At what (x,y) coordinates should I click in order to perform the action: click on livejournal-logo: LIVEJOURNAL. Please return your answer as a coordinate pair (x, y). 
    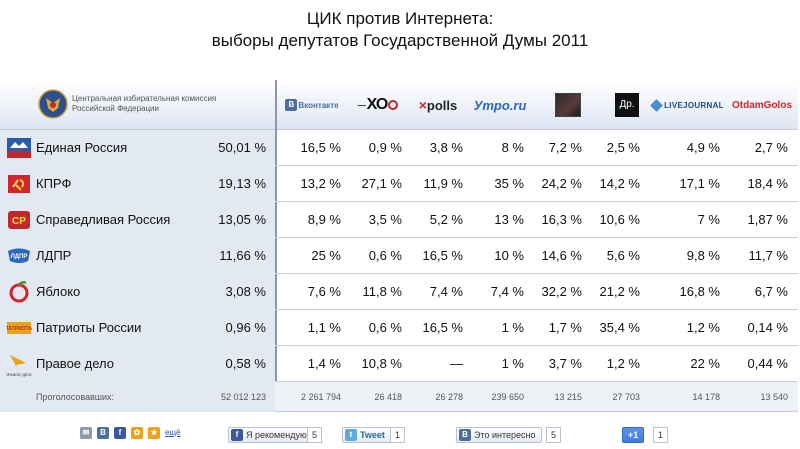
    Looking at the image, I should click on (687, 105).